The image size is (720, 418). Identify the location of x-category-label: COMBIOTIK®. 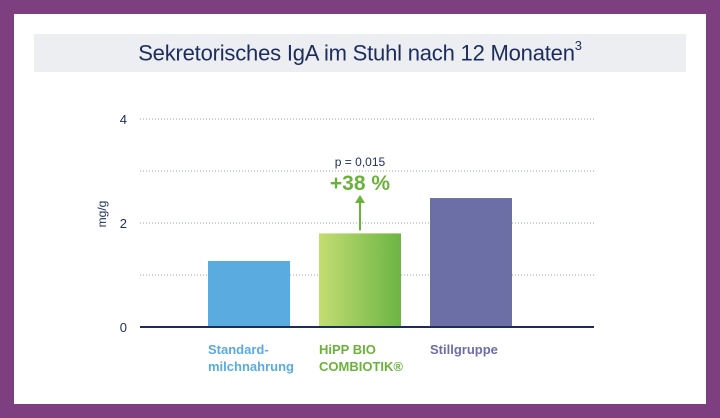
(361, 366).